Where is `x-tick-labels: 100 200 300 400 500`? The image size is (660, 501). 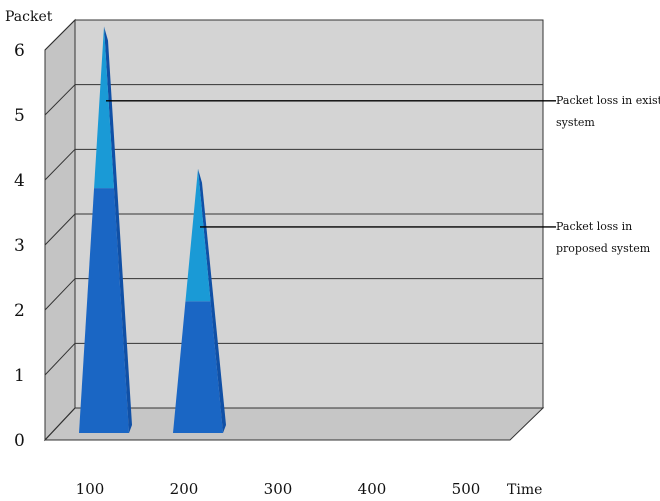
x-tick-labels: 100 200 300 400 500 is located at coordinates (278, 489).